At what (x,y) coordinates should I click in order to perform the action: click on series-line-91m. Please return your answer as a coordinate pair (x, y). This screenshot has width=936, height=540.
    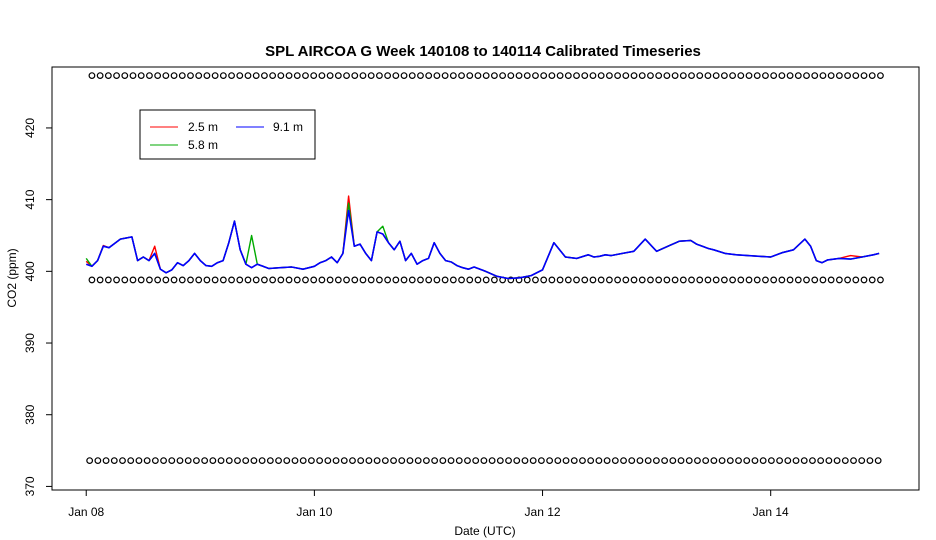
    Looking at the image, I should click on (482, 244).